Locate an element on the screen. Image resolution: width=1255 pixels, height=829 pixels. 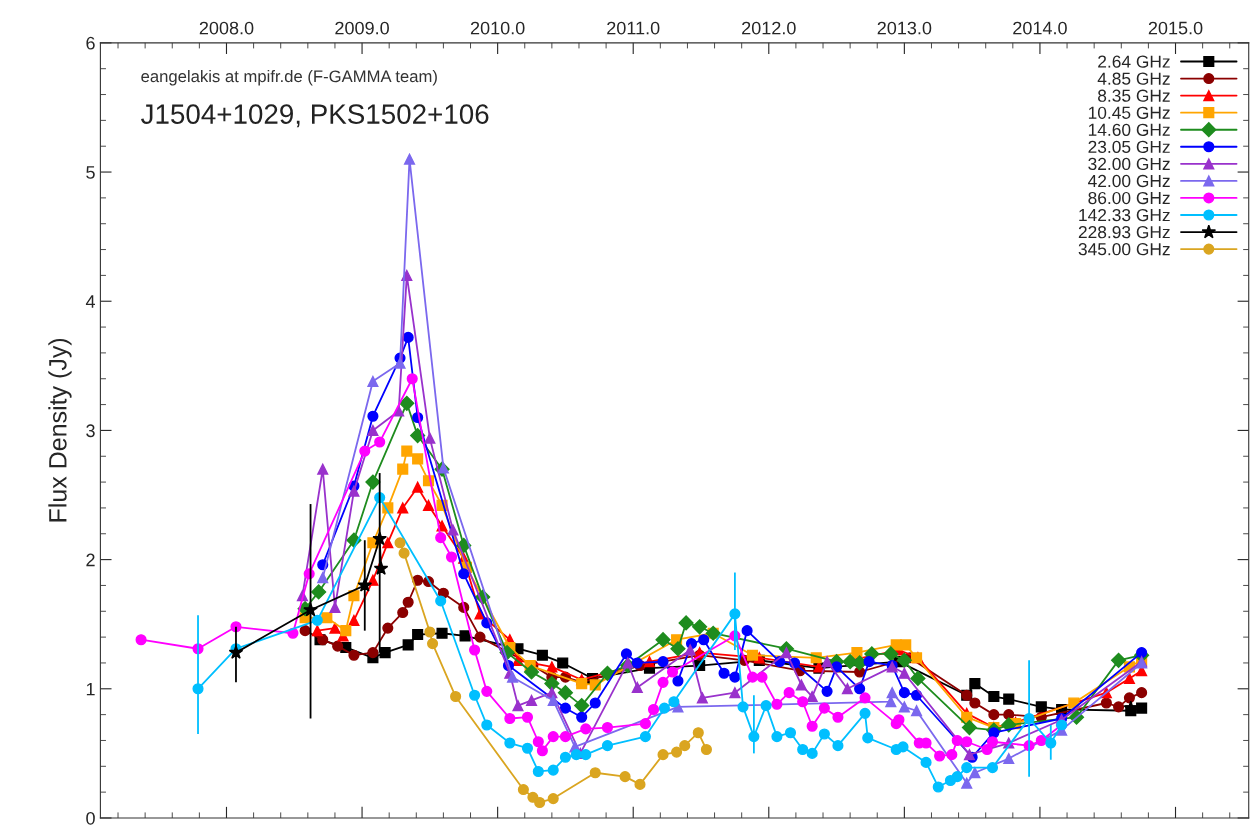
y-tick-label: 4 is located at coordinates (90, 301).